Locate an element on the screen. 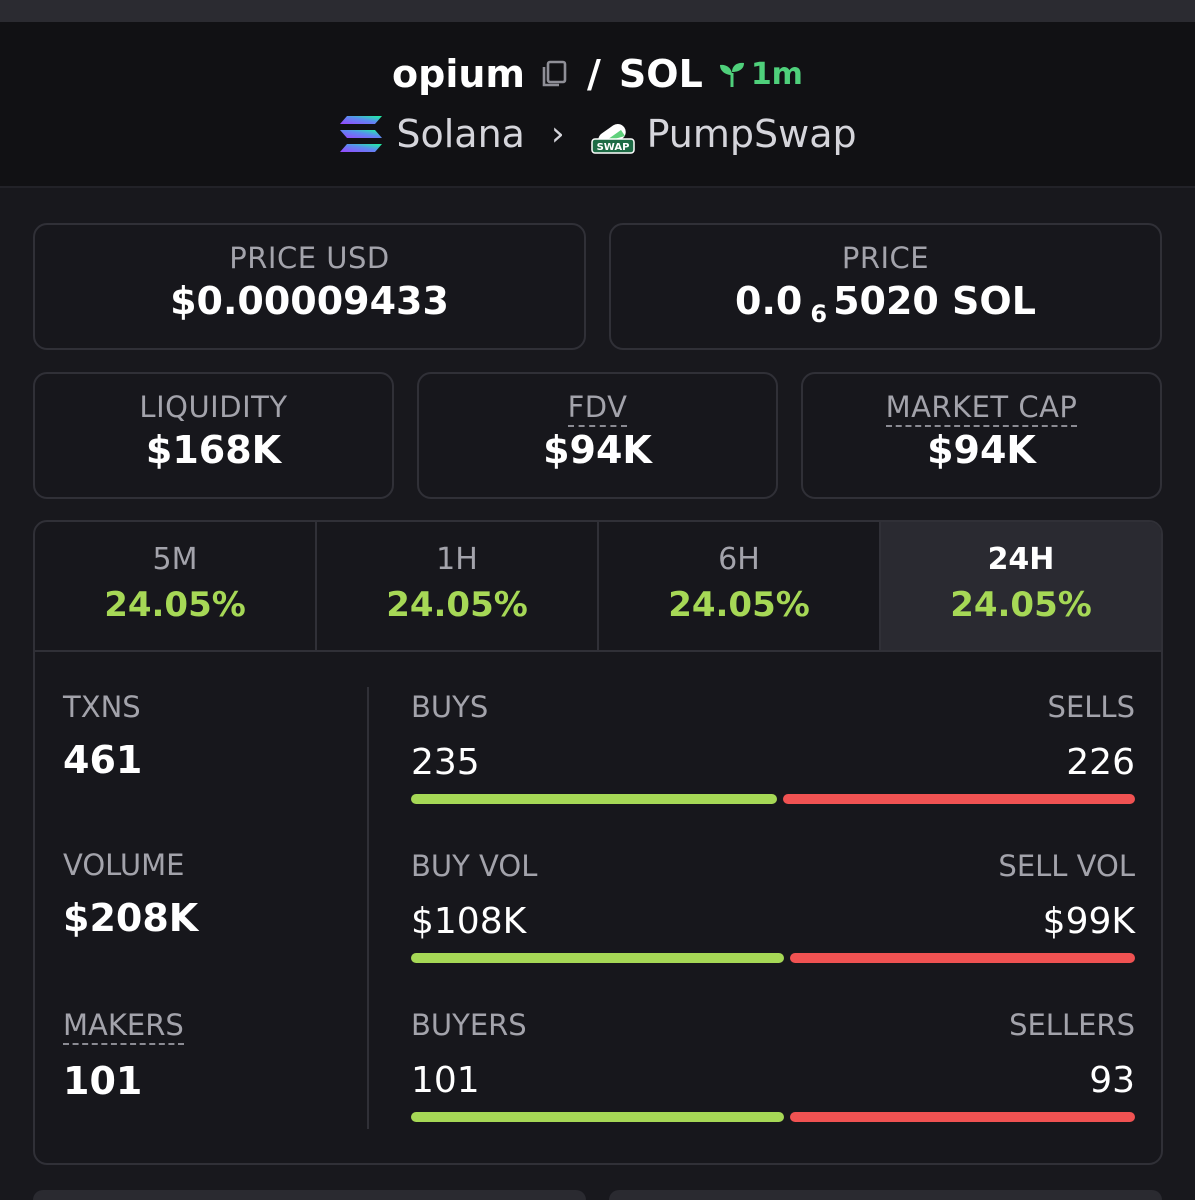  price-native-value: 0.0 6 5020 SOL is located at coordinates (885, 303).